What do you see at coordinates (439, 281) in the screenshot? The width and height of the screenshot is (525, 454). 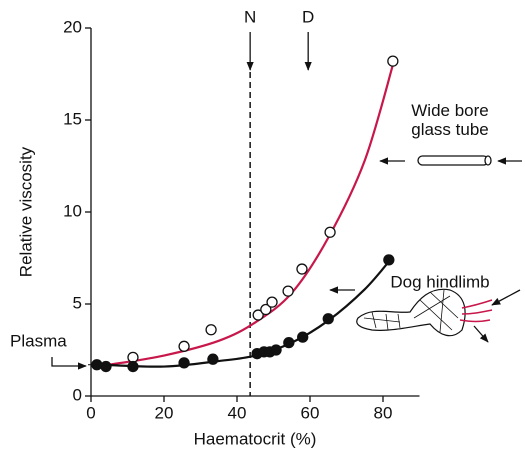 I see `series-label: Dog hindlimb` at bounding box center [439, 281].